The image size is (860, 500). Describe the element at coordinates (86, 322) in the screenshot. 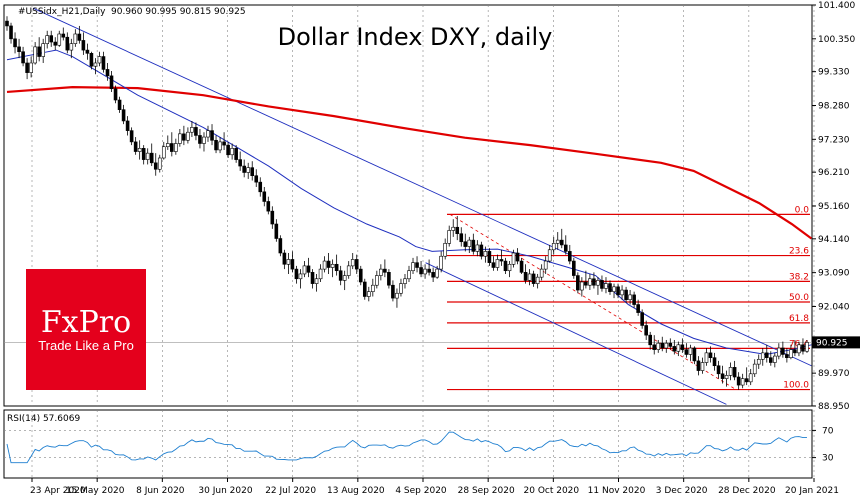

I see `logo-name: FxPro` at that location.